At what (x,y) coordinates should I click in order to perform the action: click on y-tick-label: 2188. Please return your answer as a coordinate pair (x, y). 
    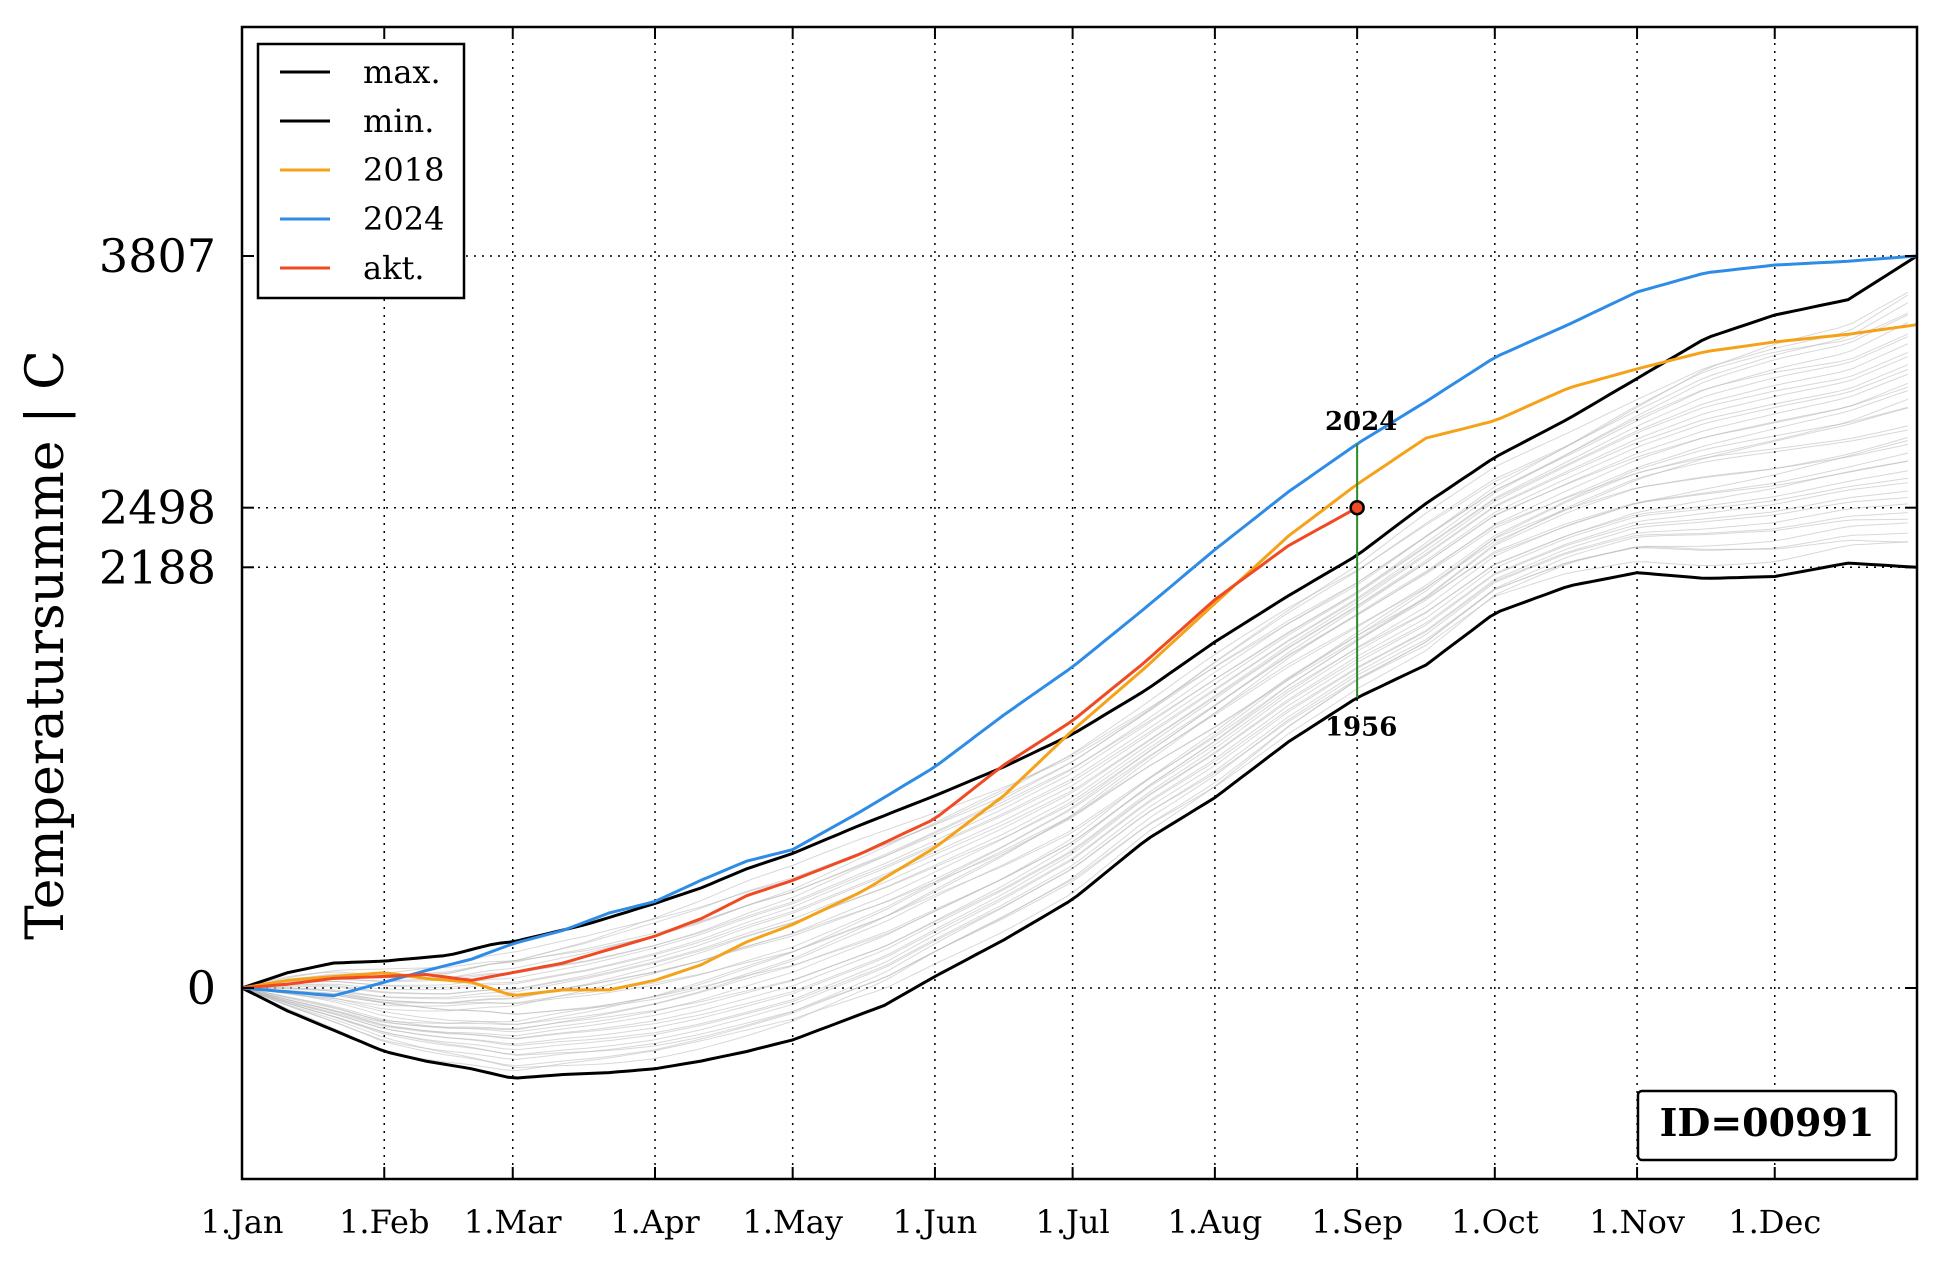
    Looking at the image, I should click on (157, 567).